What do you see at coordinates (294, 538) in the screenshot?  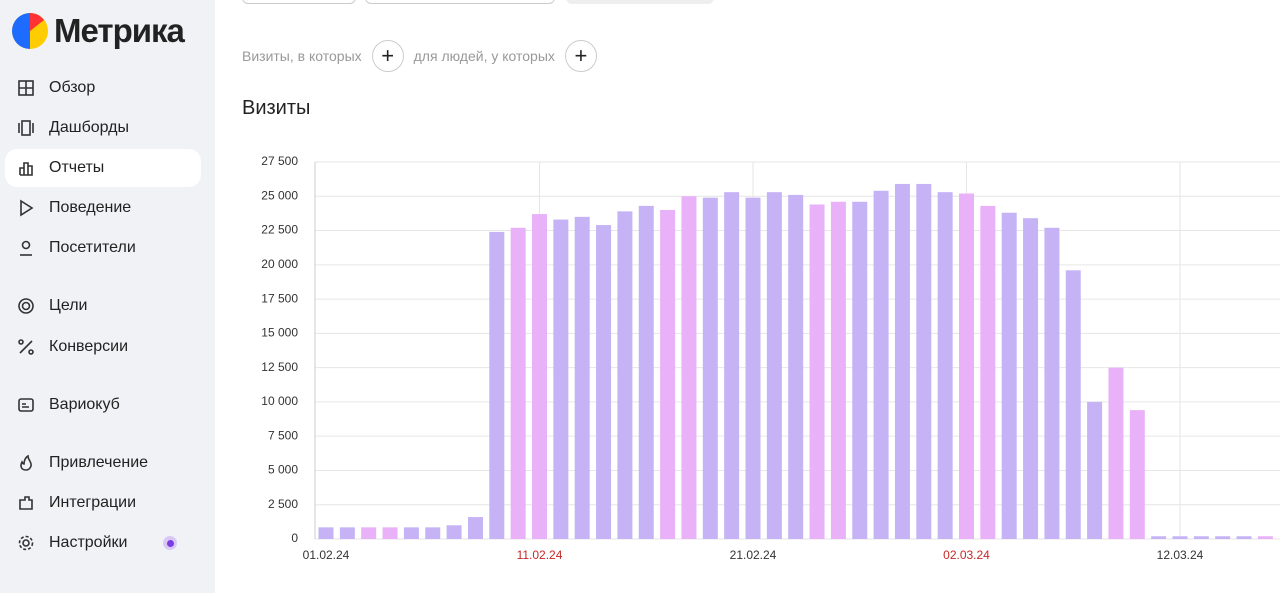 I see `y-tick-label: 0` at bounding box center [294, 538].